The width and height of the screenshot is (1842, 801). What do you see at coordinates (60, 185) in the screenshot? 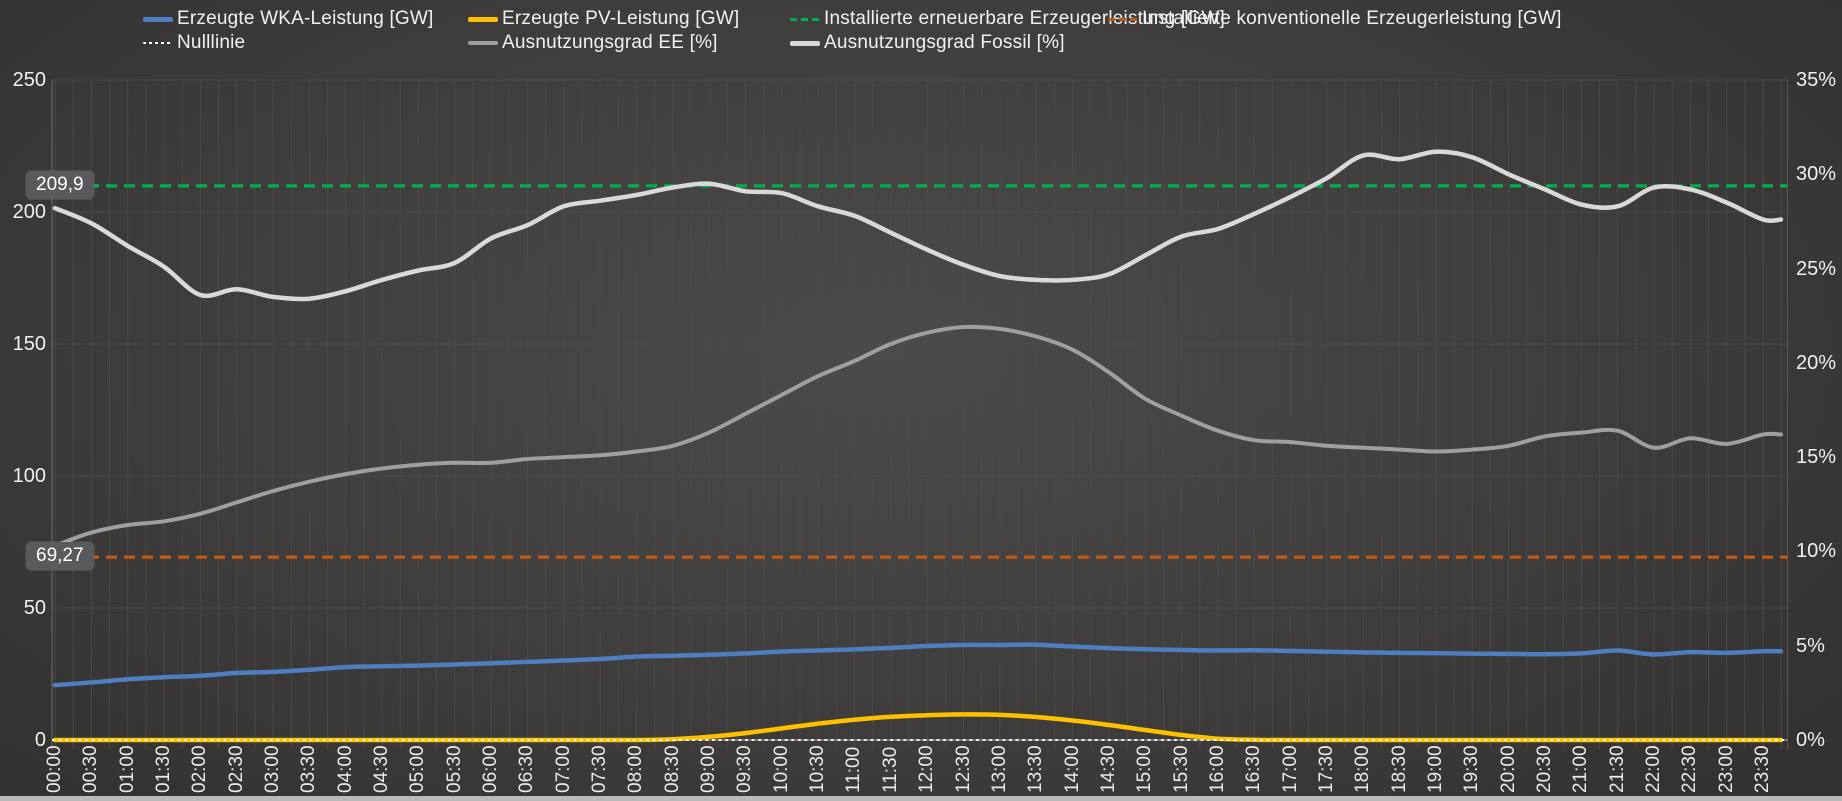
I see `renewable-capacity-value-chip: 209,9` at bounding box center [60, 185].